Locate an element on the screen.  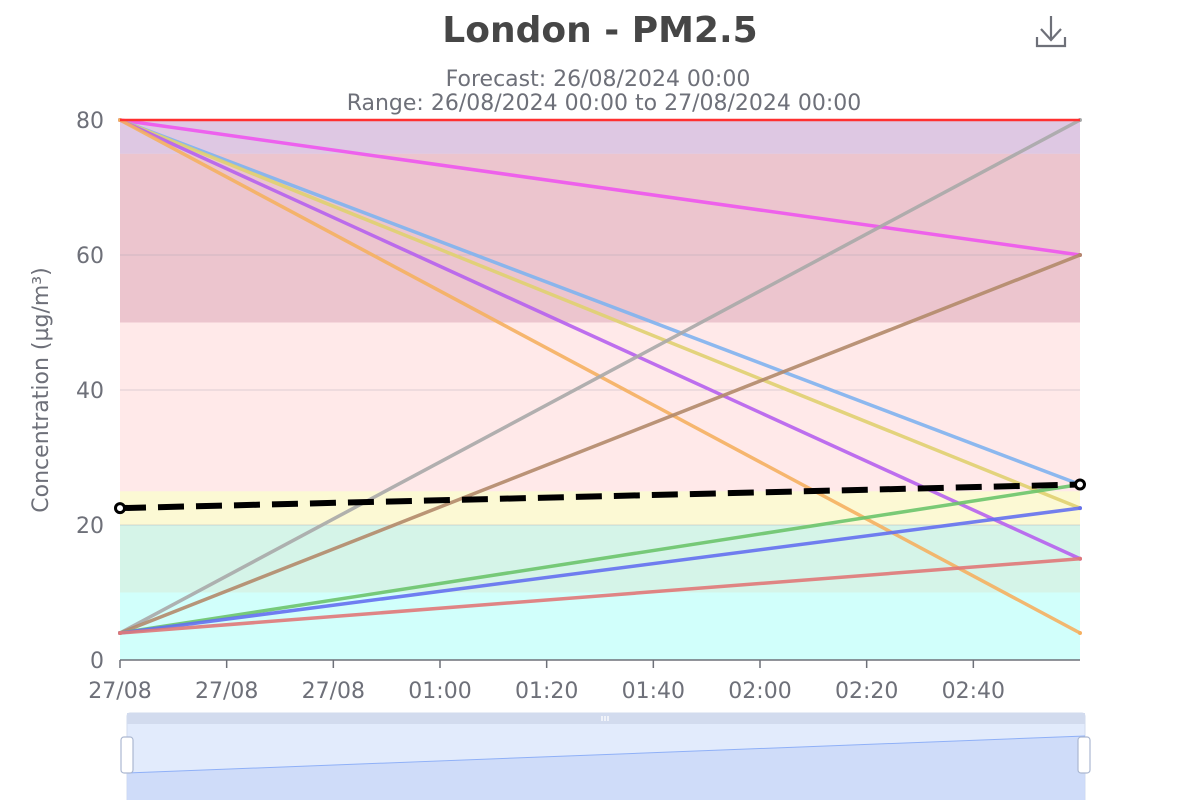
y-tick-label-2: 40 is located at coordinates (90, 391).